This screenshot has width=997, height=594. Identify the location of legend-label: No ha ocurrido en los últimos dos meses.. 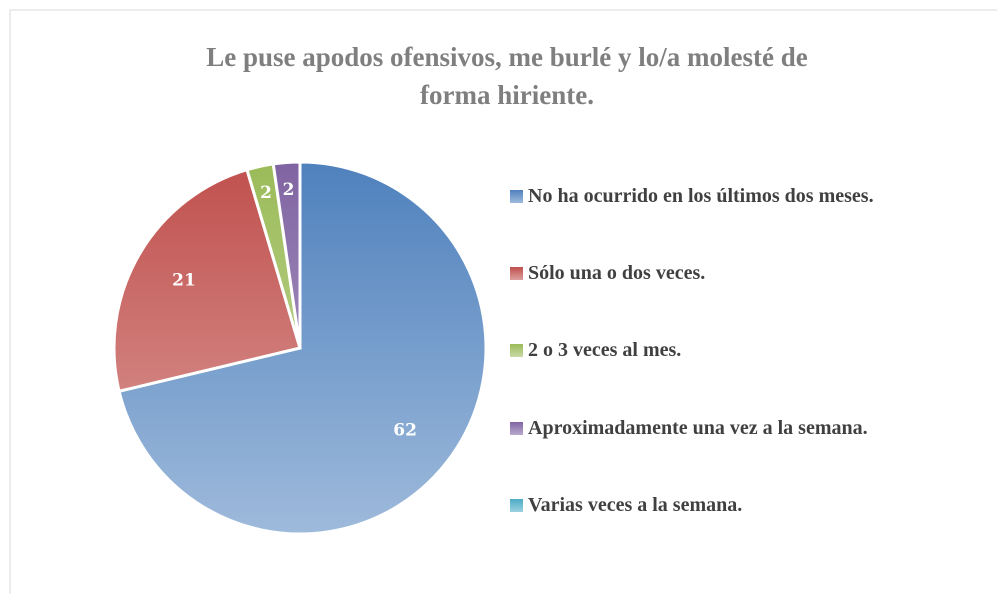
(701, 196).